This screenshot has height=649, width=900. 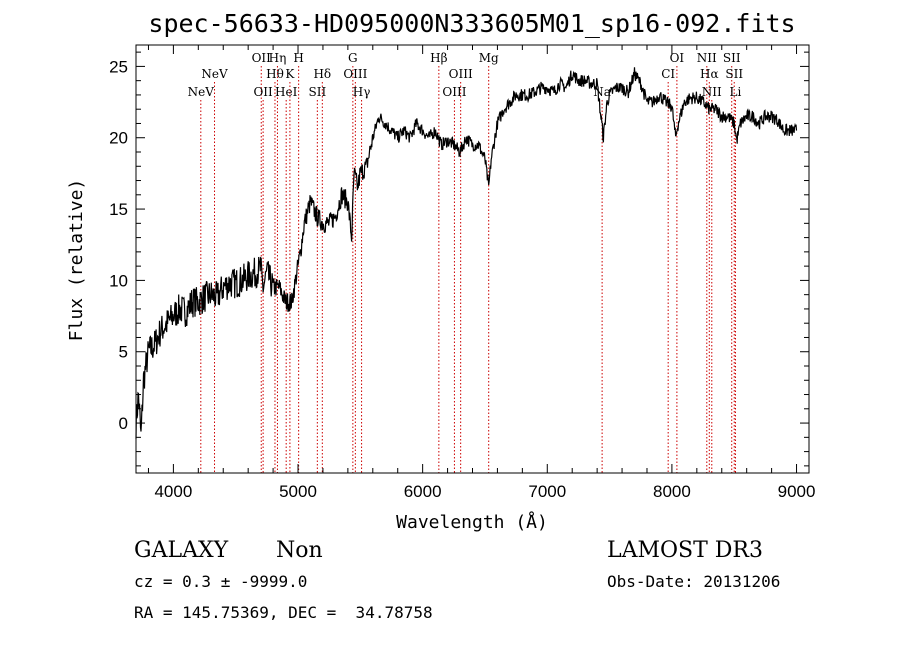 What do you see at coordinates (668, 74) in the screenshot?
I see `spectral-line-label: CI` at bounding box center [668, 74].